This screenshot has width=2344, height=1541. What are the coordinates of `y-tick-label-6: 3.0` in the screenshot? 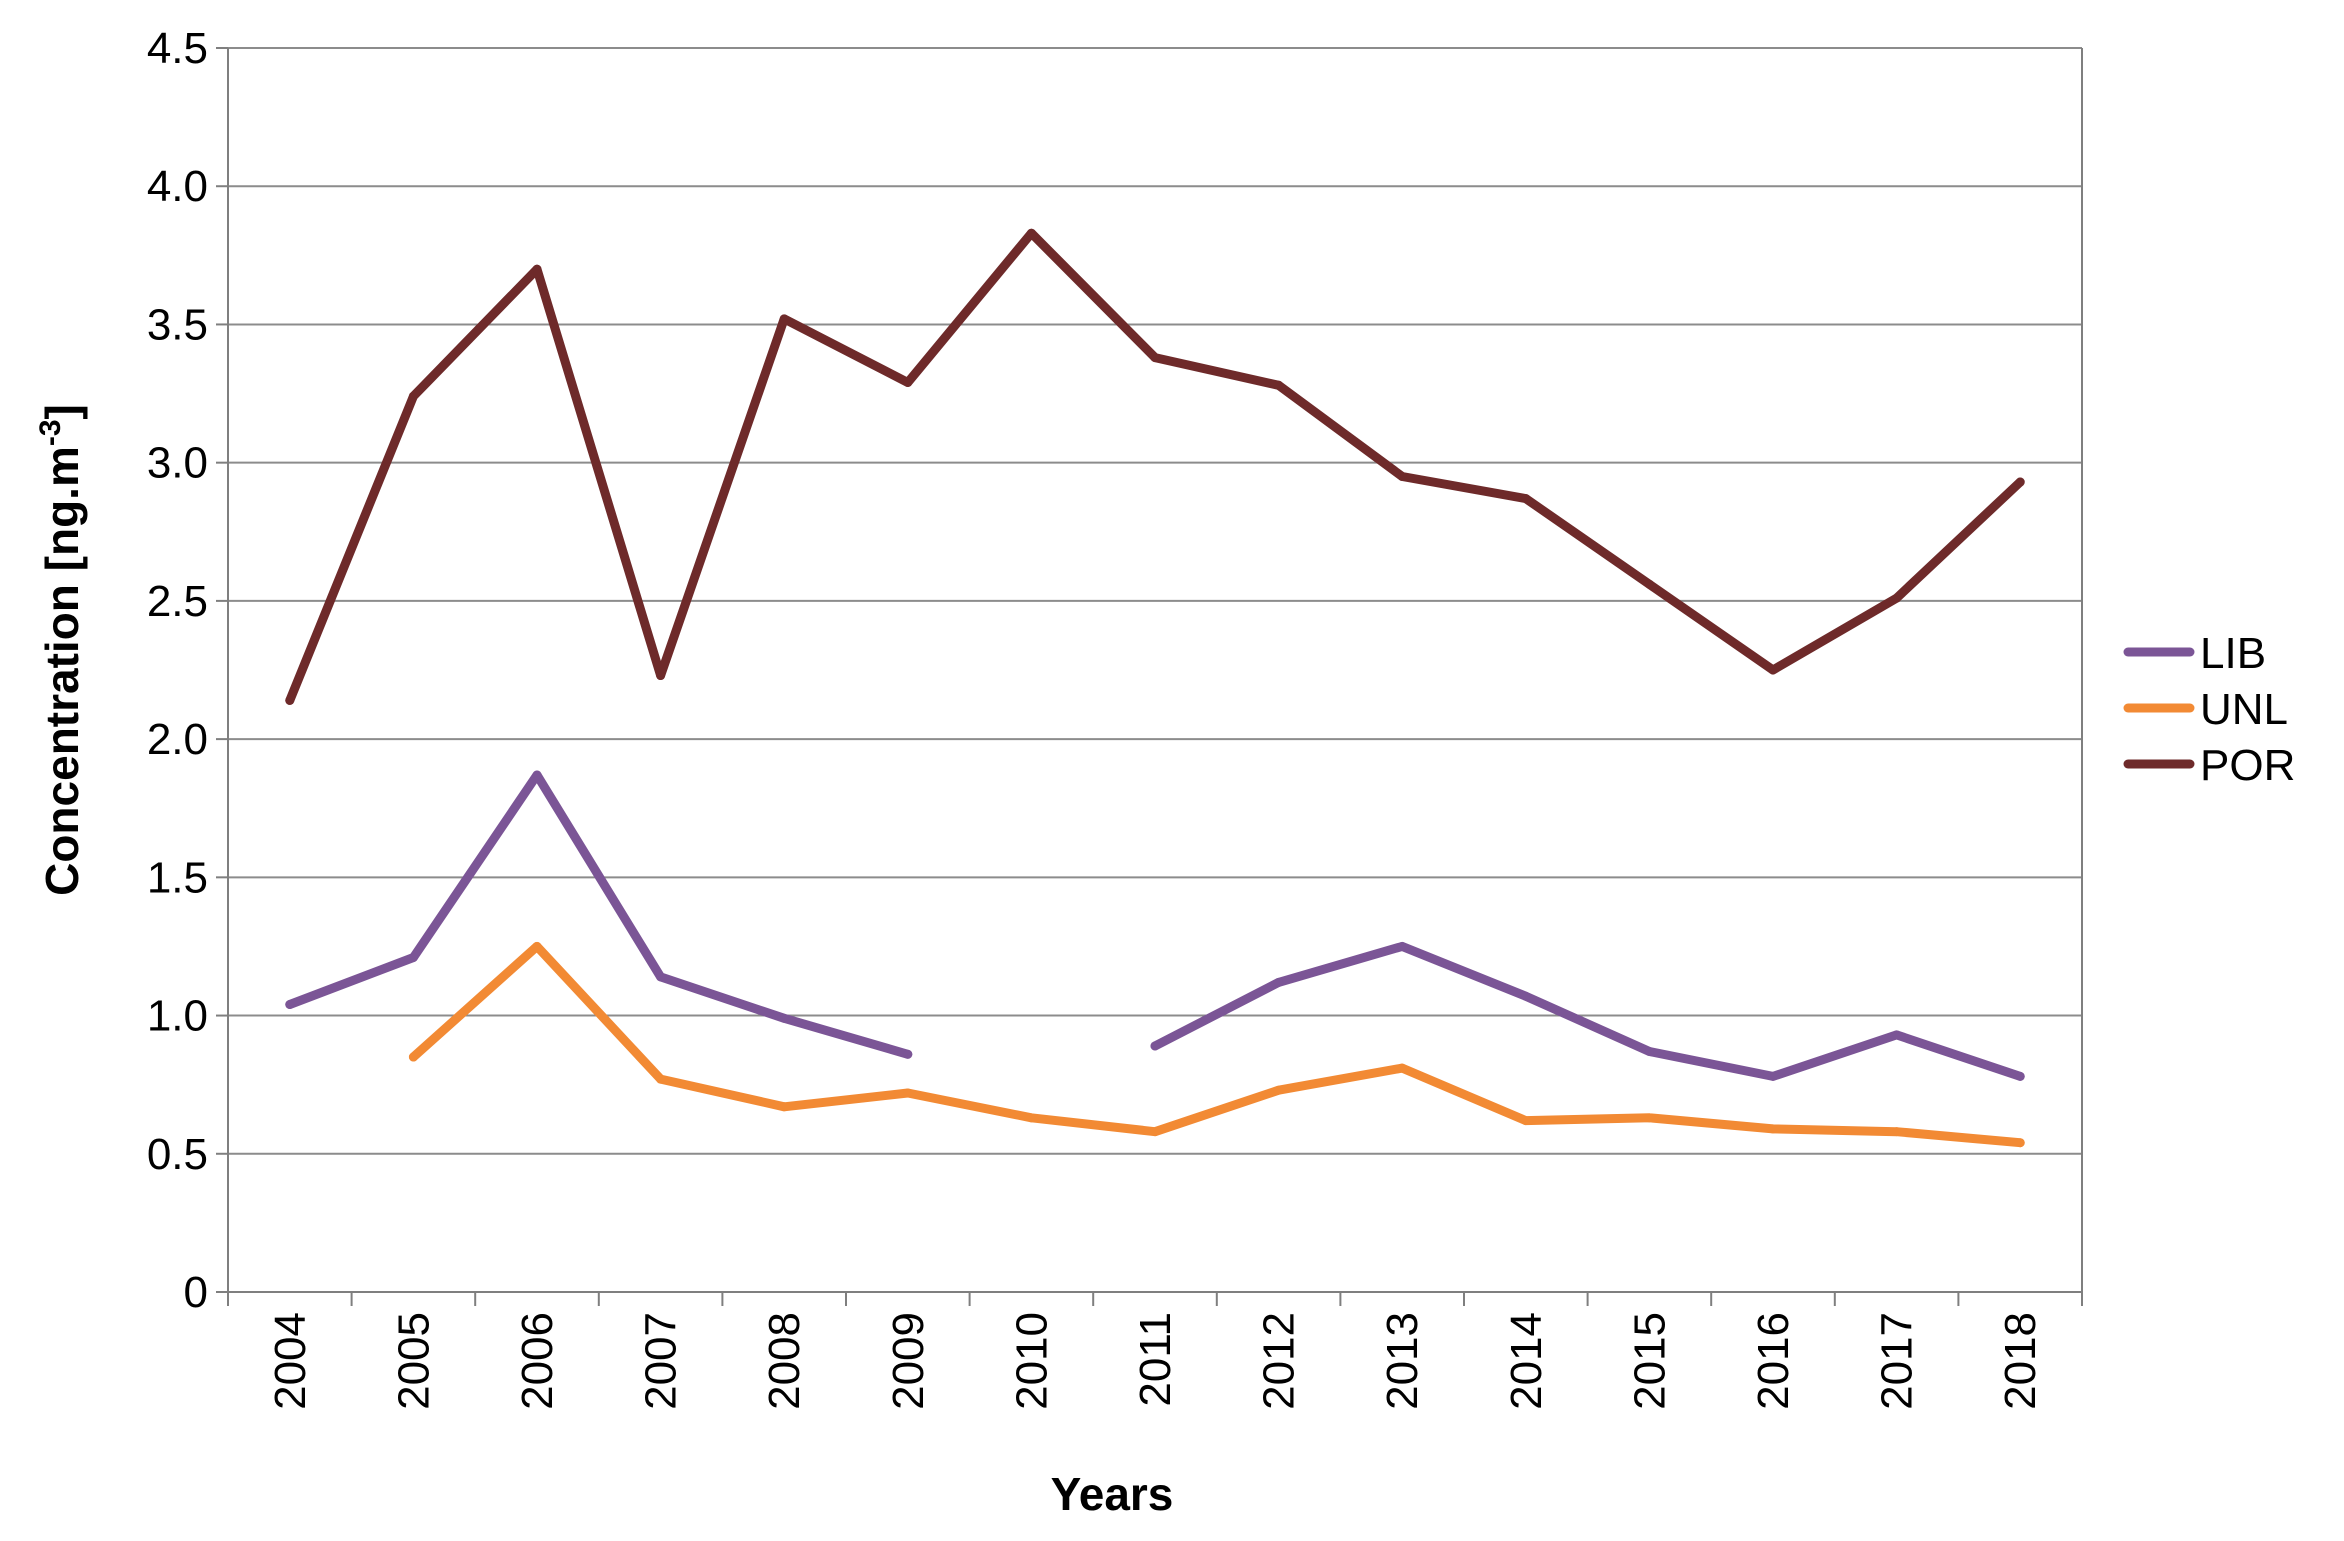 It's located at (177, 463).